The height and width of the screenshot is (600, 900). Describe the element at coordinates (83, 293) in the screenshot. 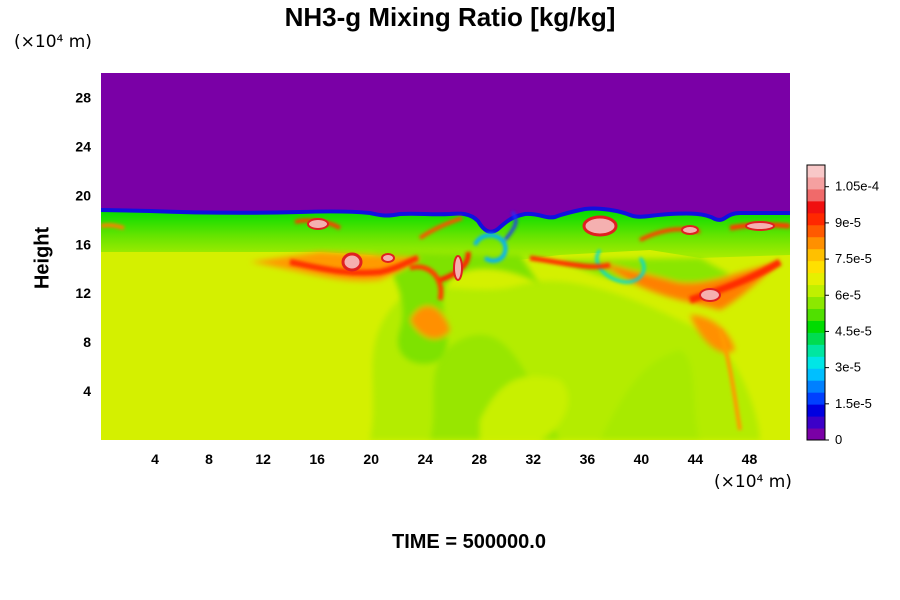

I see `y-tick-label: 12` at that location.